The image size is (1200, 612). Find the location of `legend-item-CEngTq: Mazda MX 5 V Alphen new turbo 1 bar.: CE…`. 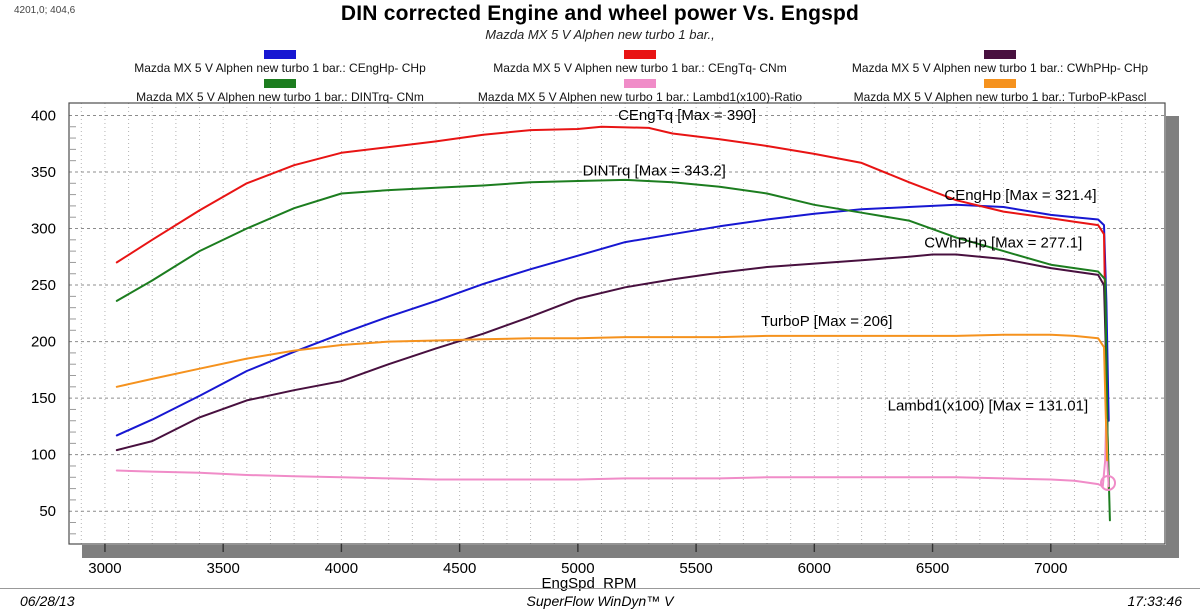

legend-item-CEngTq: Mazda MX 5 V Alphen new turbo 1 bar.: CE… is located at coordinates (640, 62).